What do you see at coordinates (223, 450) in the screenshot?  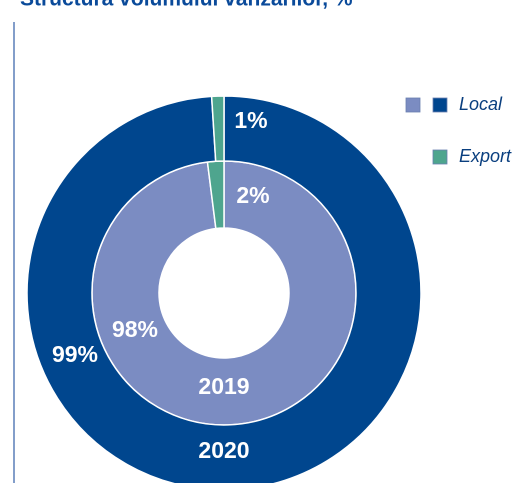 I see `ring-label: 2020` at bounding box center [223, 450].